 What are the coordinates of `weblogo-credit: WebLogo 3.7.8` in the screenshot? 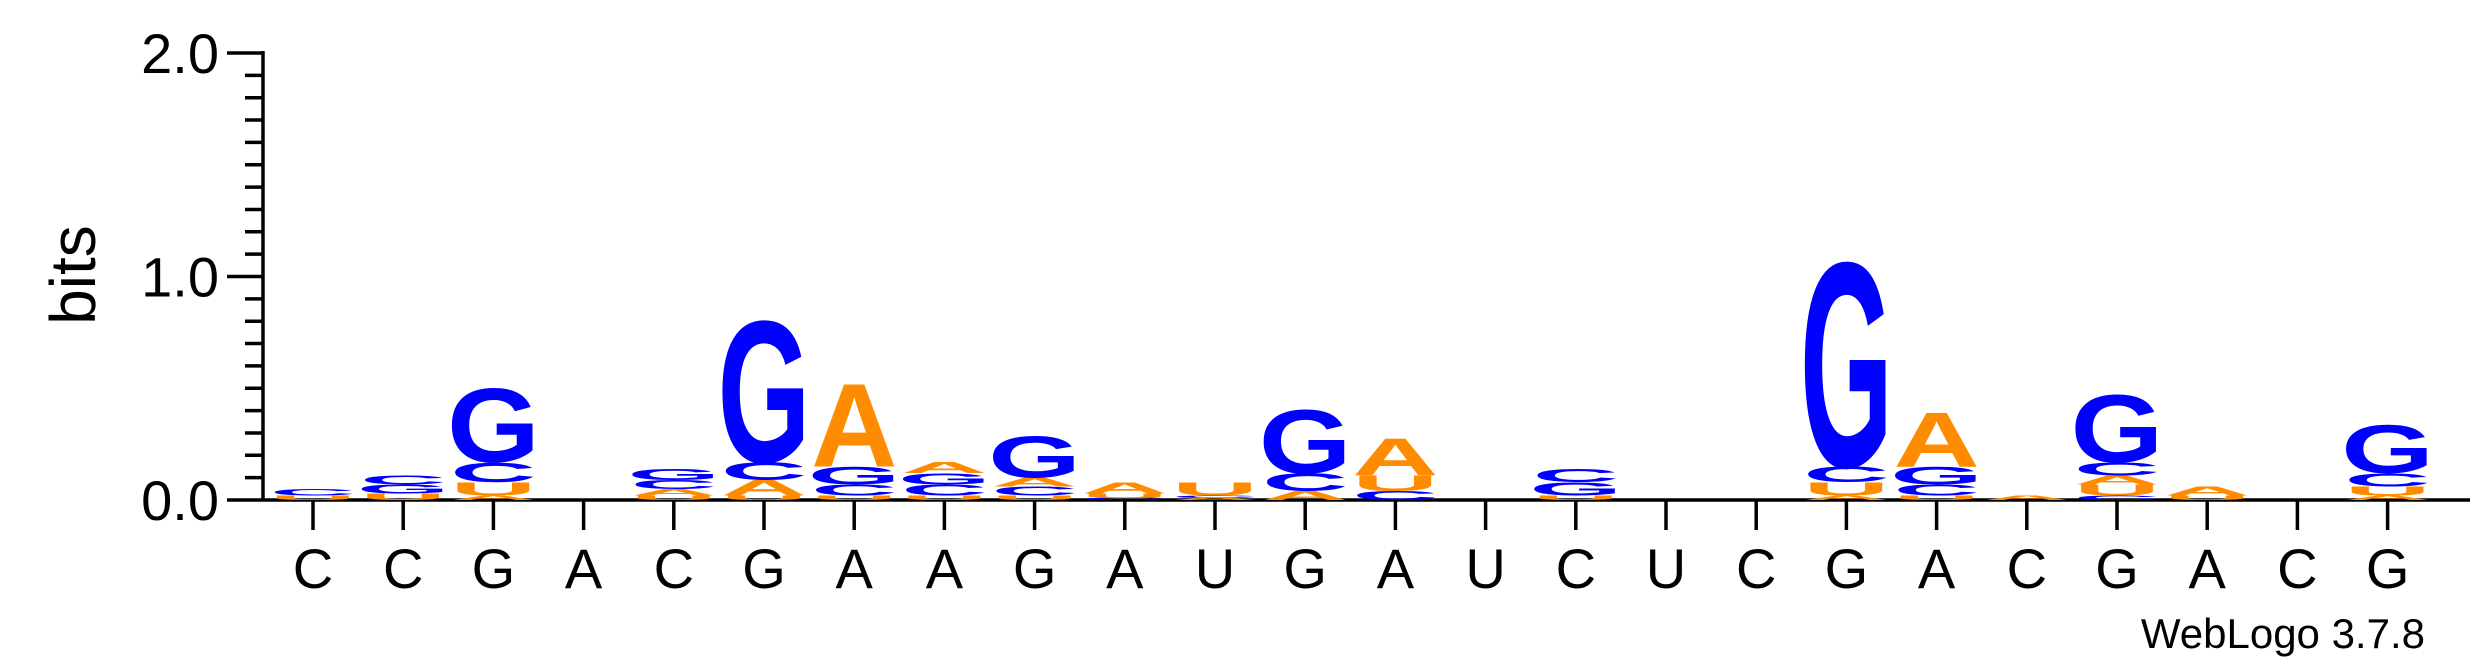 It's located at (2283, 633).